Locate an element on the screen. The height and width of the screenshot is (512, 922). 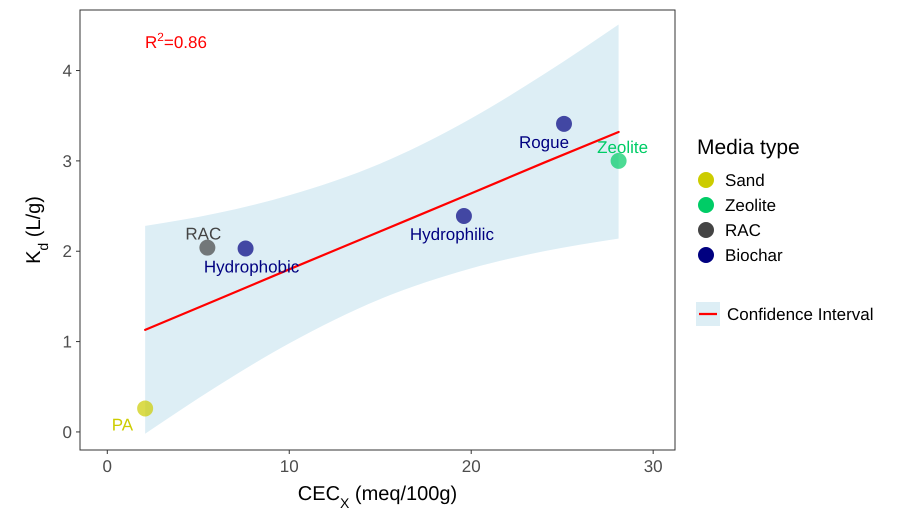
y-tick-label: 3 is located at coordinates (67, 161).